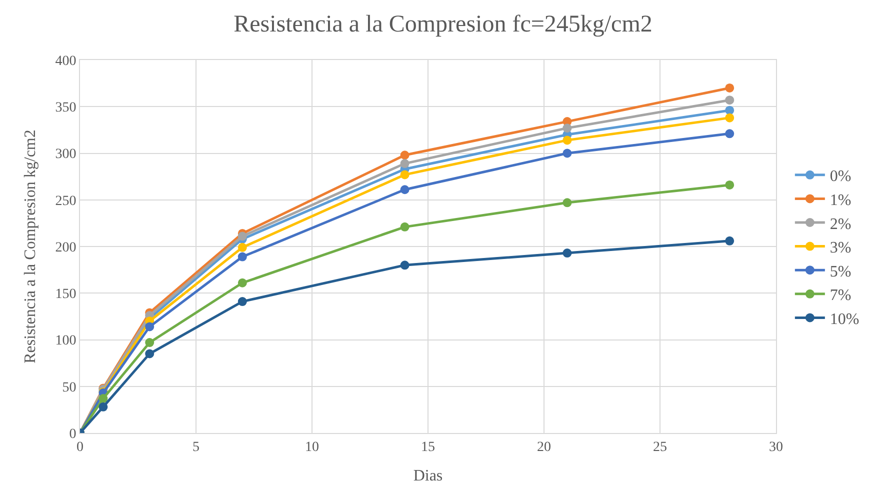 The image size is (886, 493). What do you see at coordinates (443, 25) in the screenshot?
I see `chart-title: Resistencia a la Compresion fc=245kg/cm2` at bounding box center [443, 25].